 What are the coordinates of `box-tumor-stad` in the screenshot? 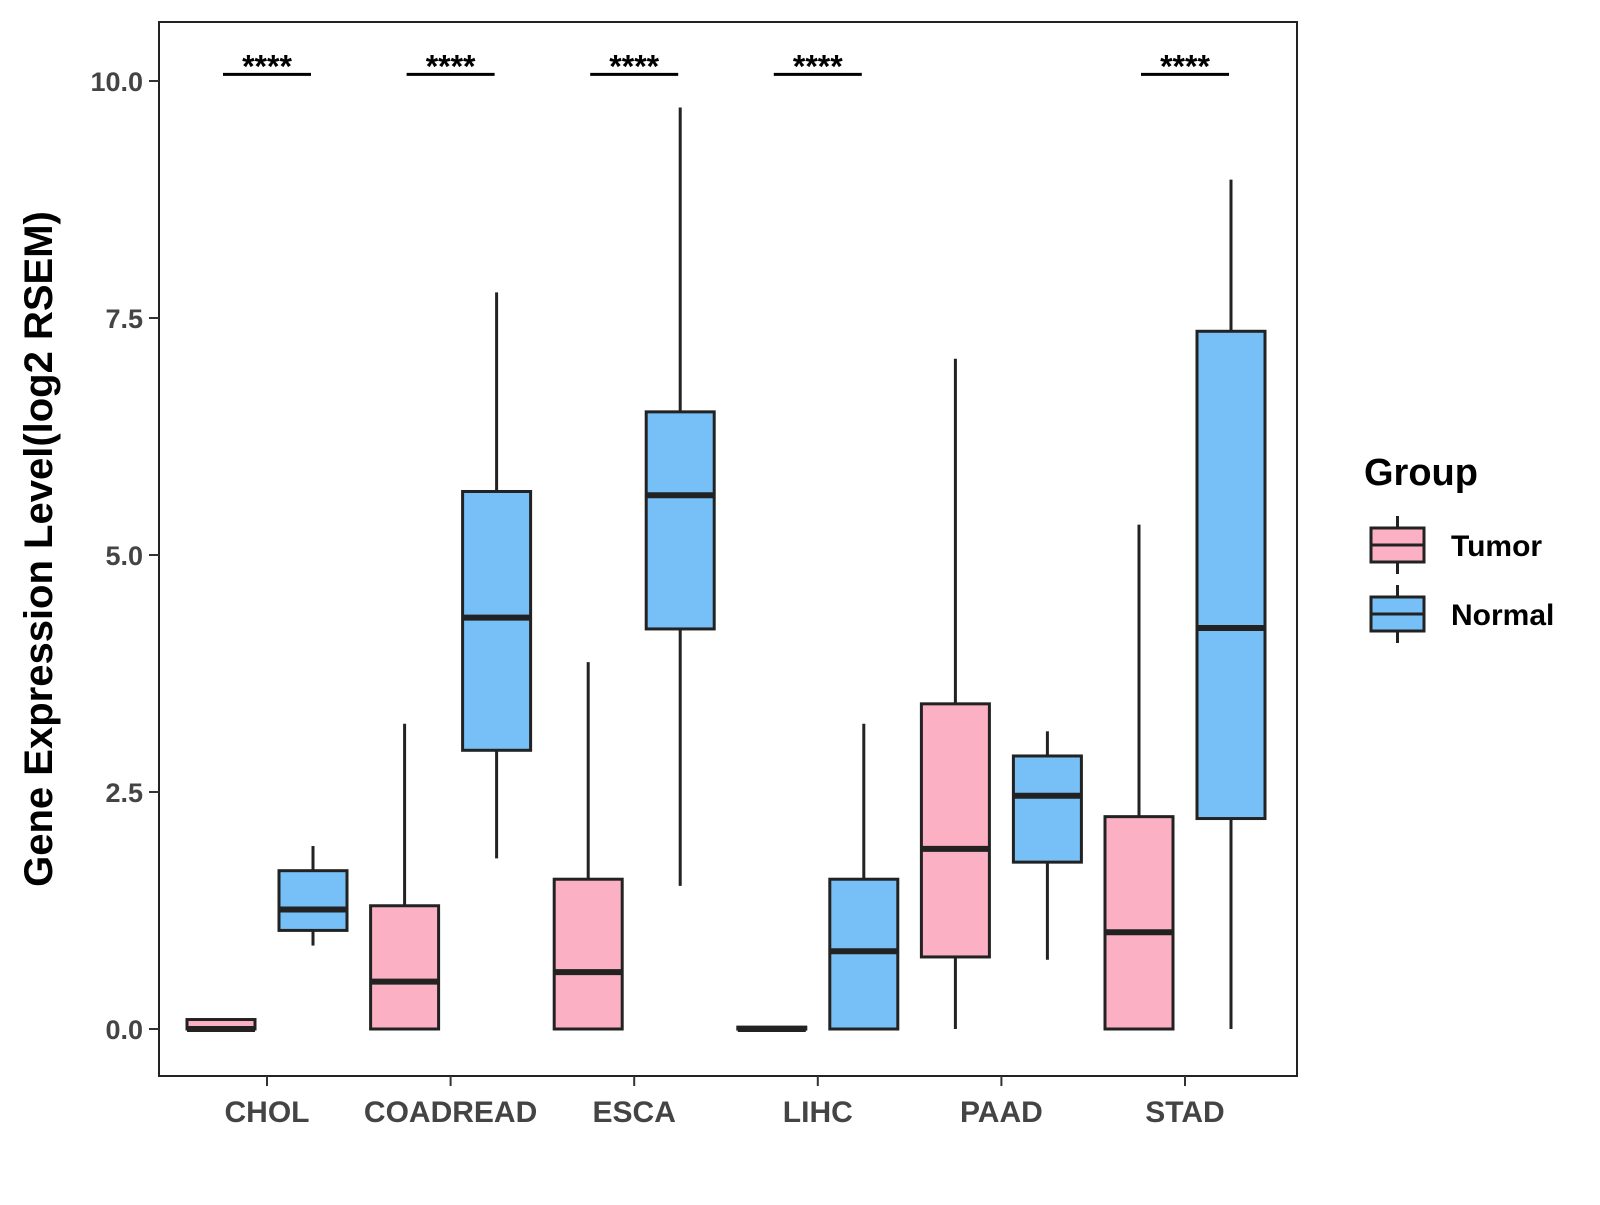 It's located at (1139, 777).